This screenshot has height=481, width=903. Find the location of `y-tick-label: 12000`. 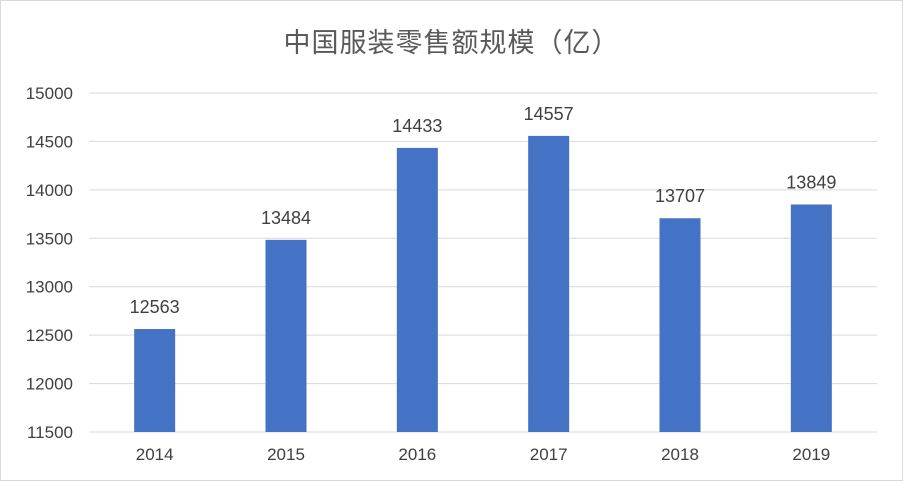

y-tick-label: 12000 is located at coordinates (49, 384).